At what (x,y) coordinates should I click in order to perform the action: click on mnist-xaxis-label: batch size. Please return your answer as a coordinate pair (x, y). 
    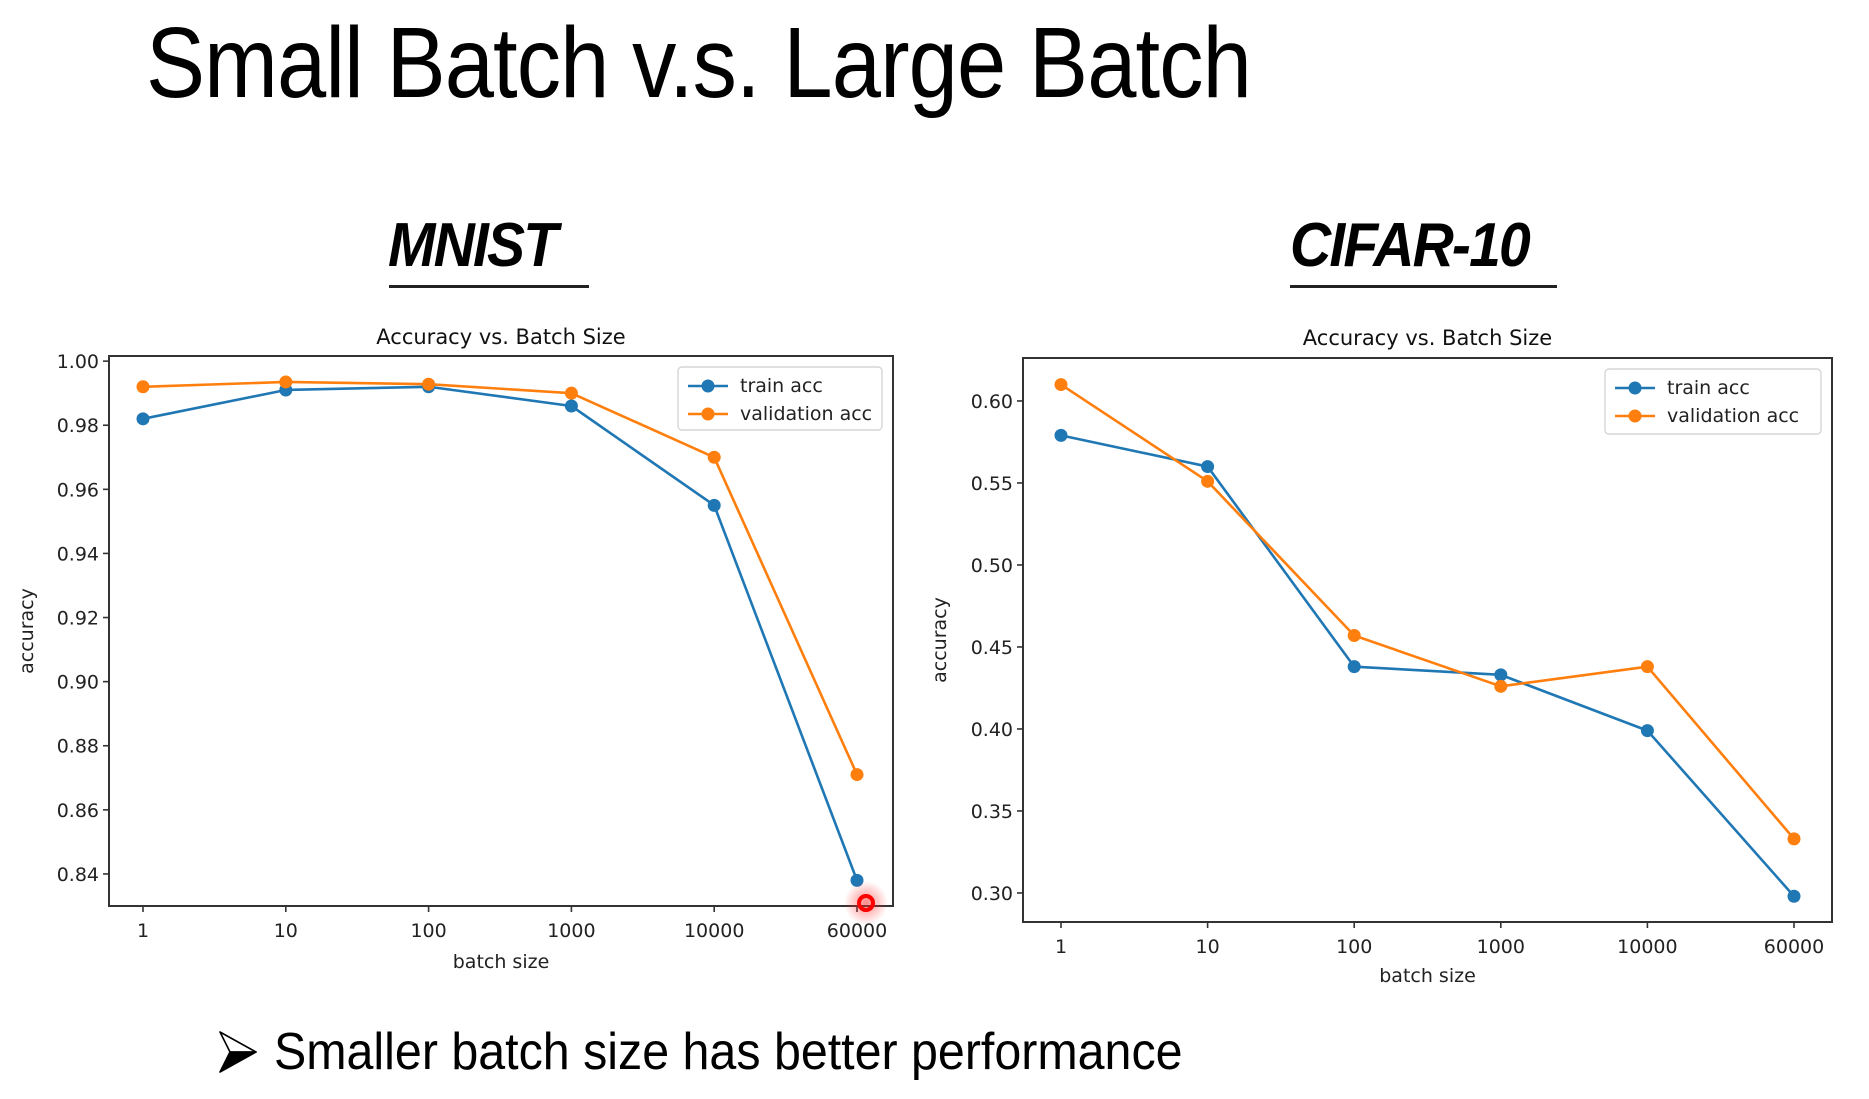
    Looking at the image, I should click on (501, 962).